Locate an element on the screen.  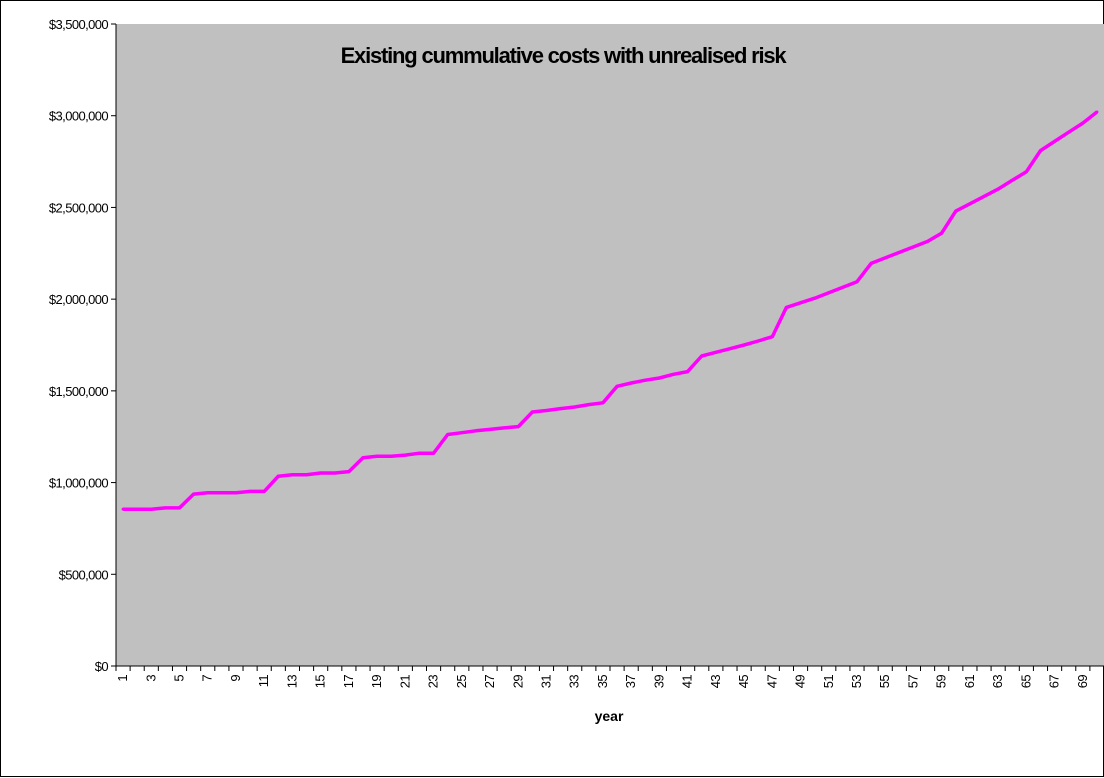
x-tick-label: 27 is located at coordinates (489, 682).